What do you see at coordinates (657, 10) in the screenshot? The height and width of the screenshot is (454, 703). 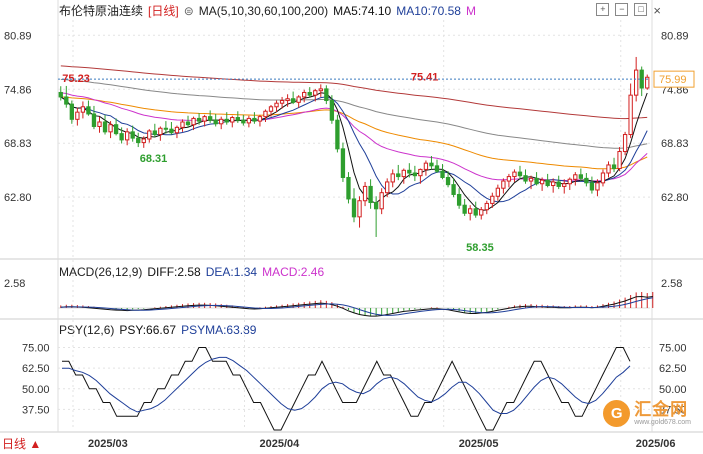 I see `close-icon: ×` at bounding box center [657, 10].